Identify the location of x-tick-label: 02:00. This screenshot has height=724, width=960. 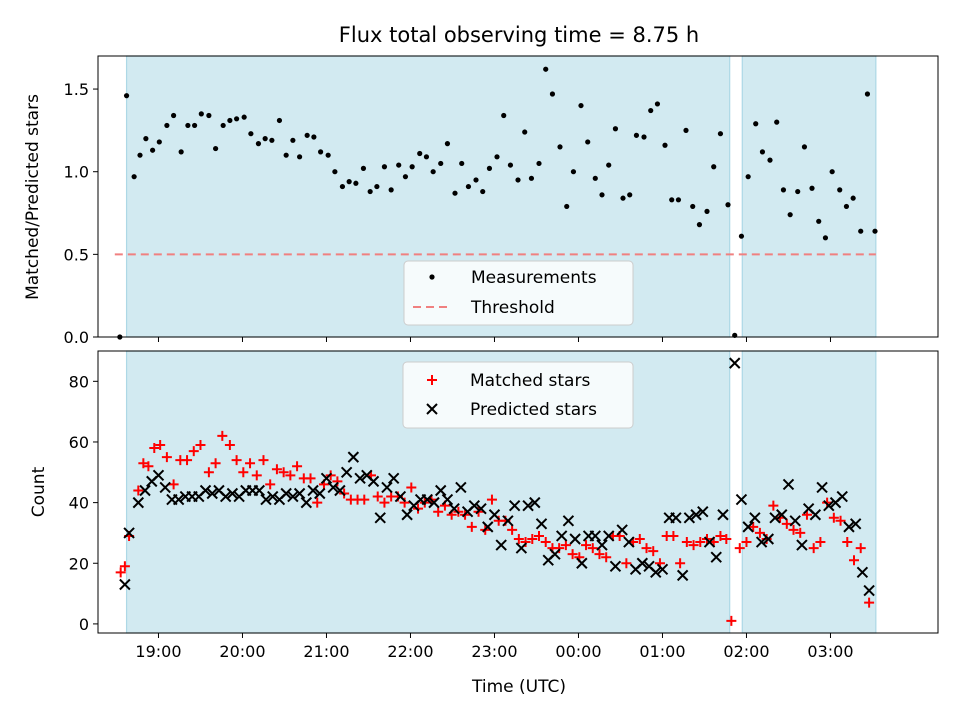
(746, 651).